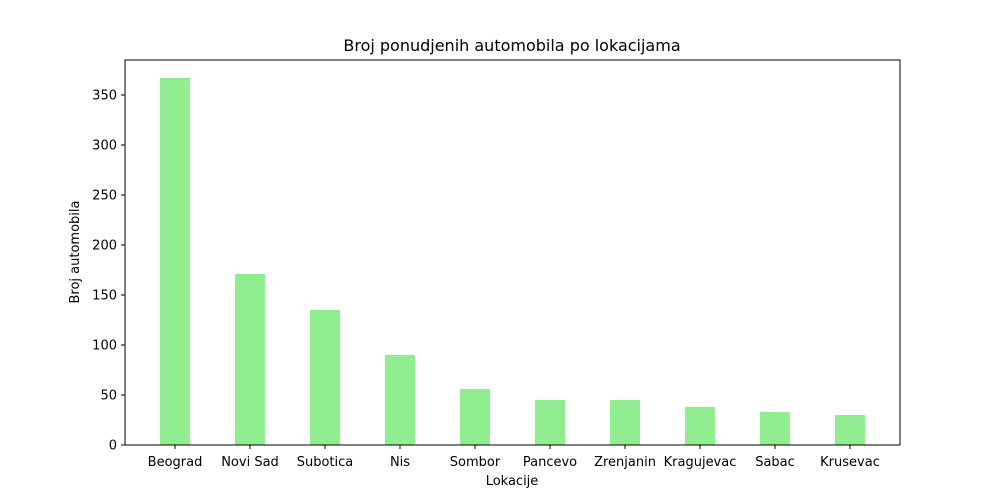  What do you see at coordinates (700, 426) in the screenshot?
I see `bar-kragujevac` at bounding box center [700, 426].